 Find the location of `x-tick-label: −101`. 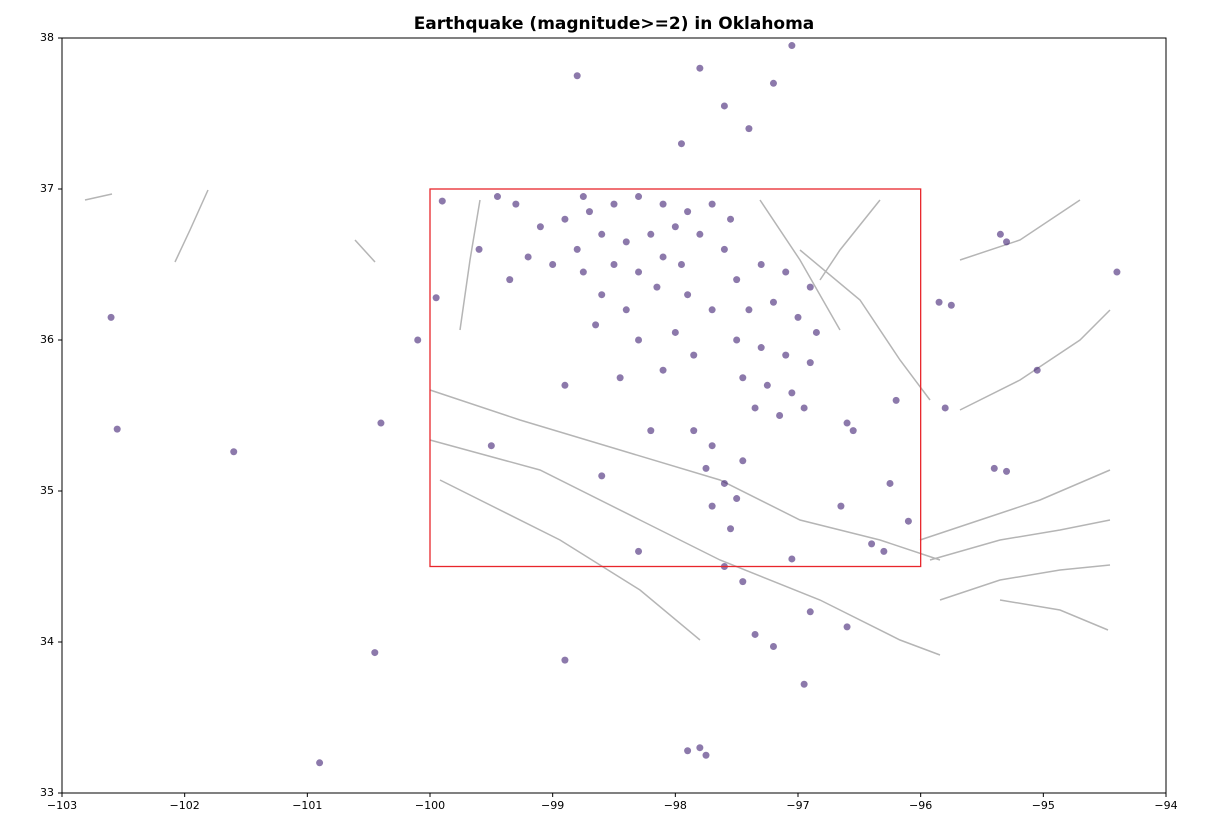

x-tick-label: −101 is located at coordinates (307, 805).